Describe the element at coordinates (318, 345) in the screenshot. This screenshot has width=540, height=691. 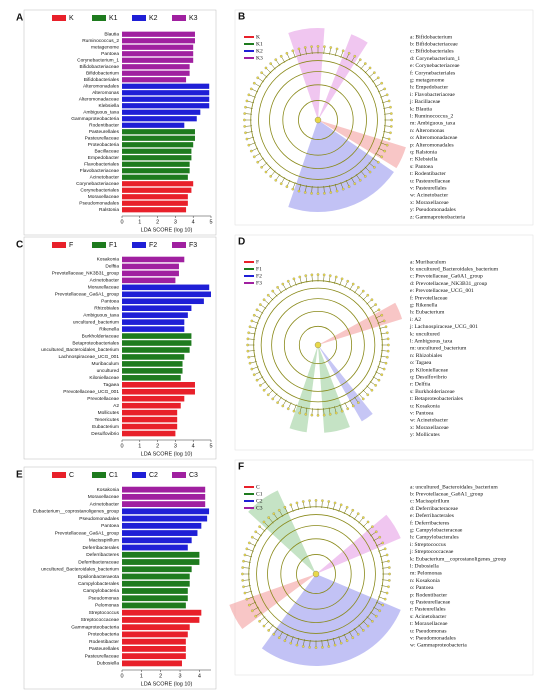
I see `cladogram-root` at that location.